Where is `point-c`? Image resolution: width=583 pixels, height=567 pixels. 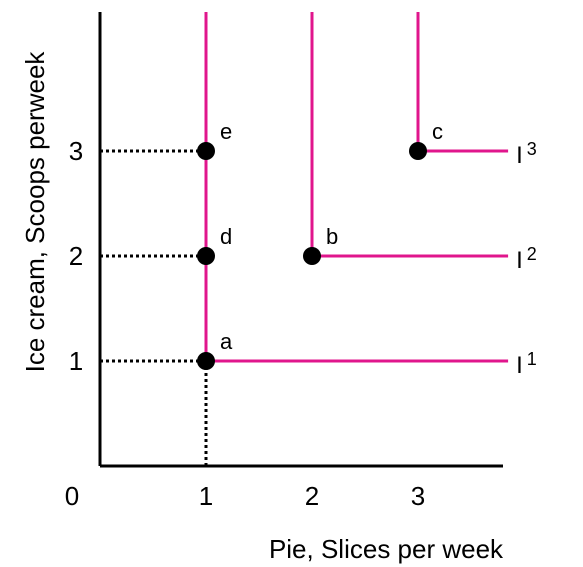 point-c is located at coordinates (418, 151).